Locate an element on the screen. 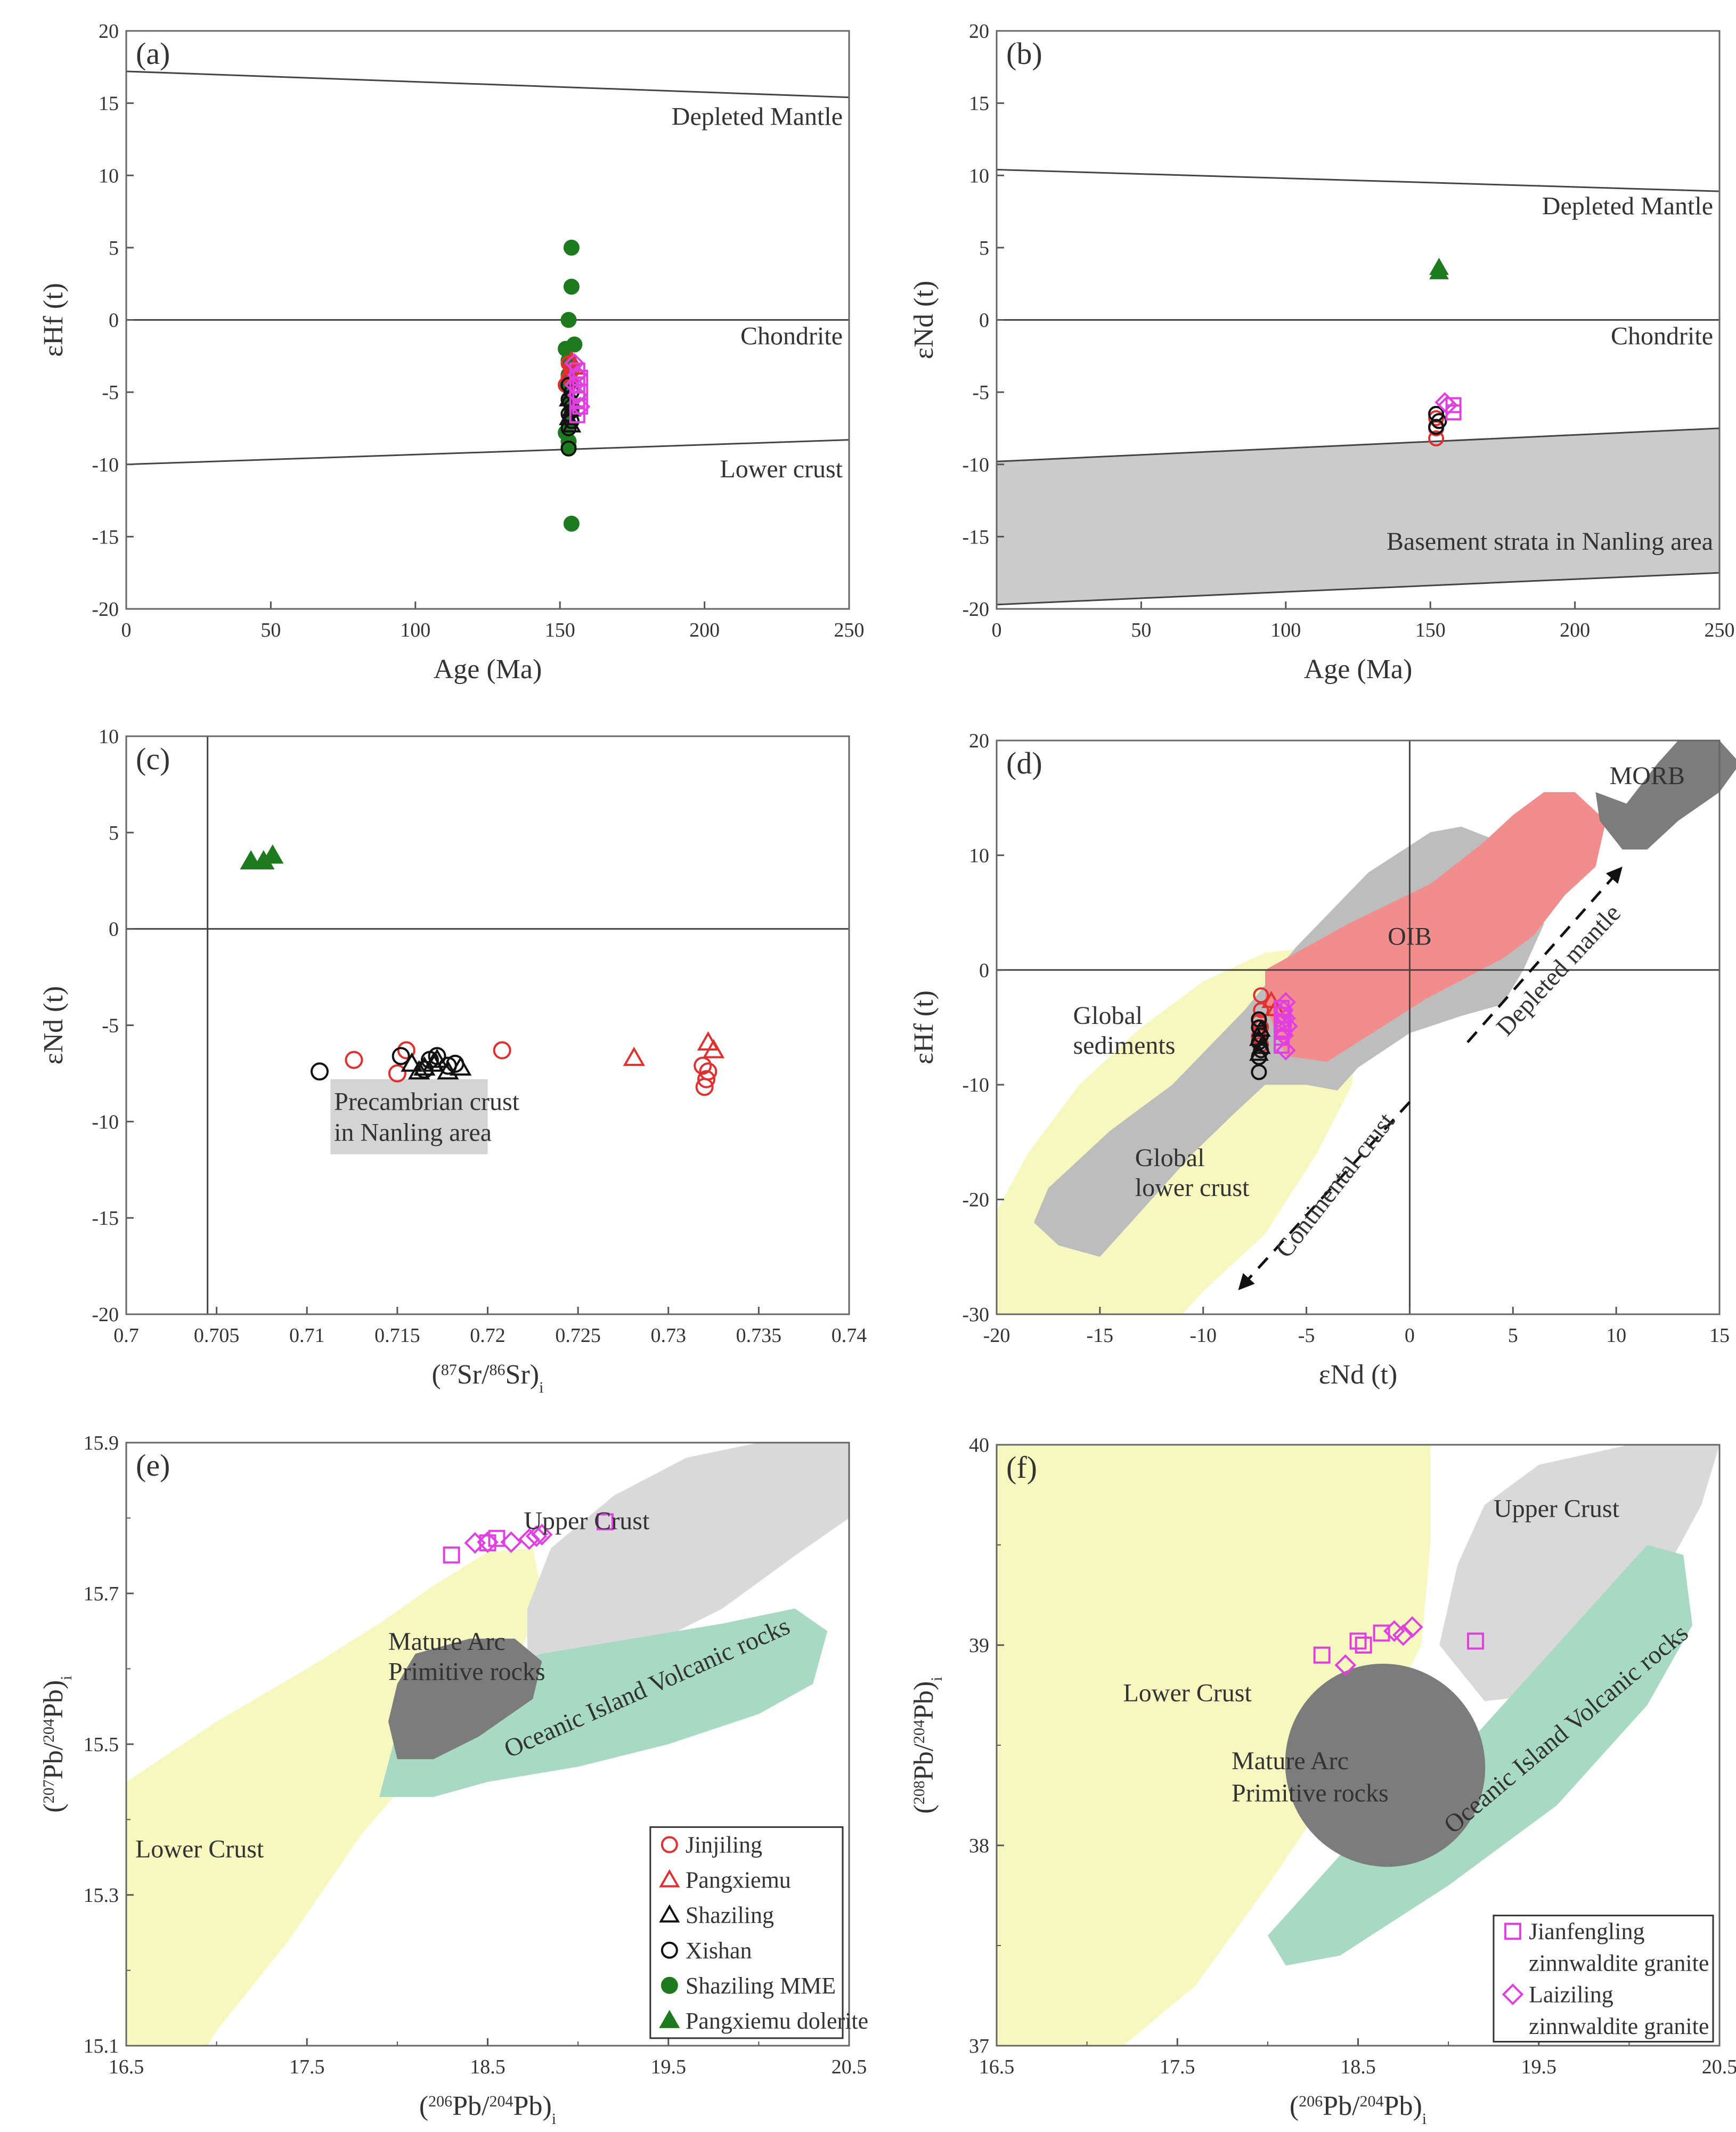  y-tick-label: 20 is located at coordinates (979, 741).